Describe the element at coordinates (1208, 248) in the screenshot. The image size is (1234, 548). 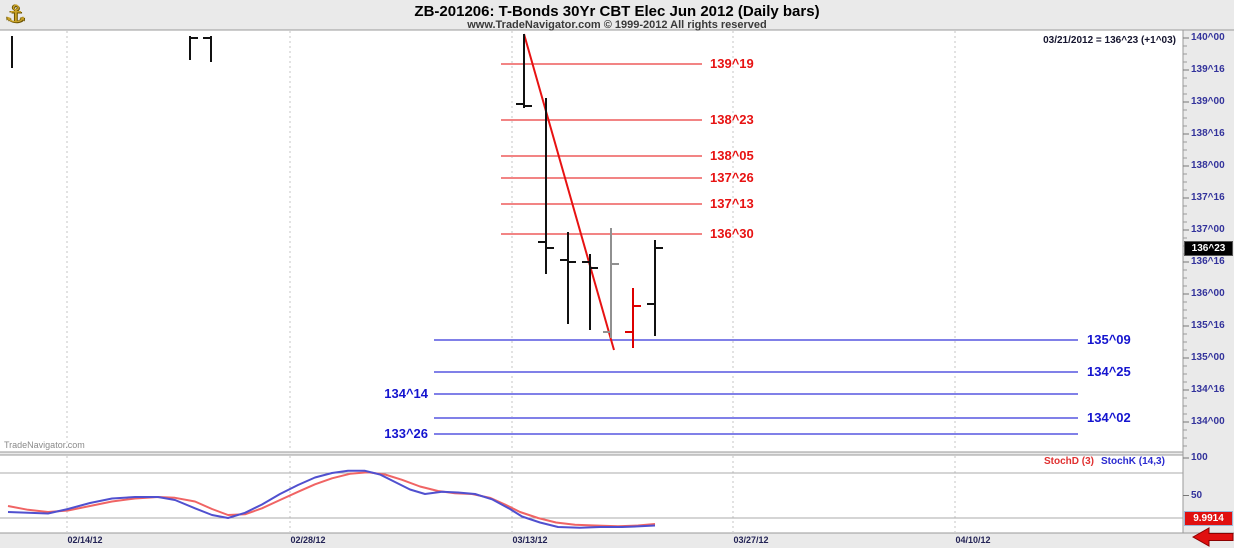
I see `last-price-badge: 136^23` at that location.